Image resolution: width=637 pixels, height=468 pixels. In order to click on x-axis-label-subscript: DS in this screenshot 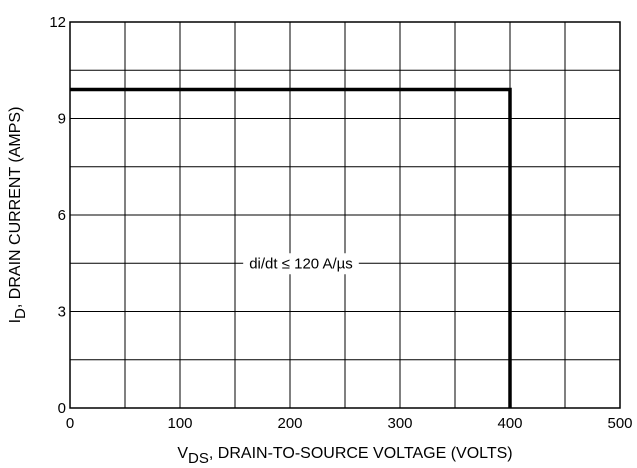, I will do `click(198, 458)`.